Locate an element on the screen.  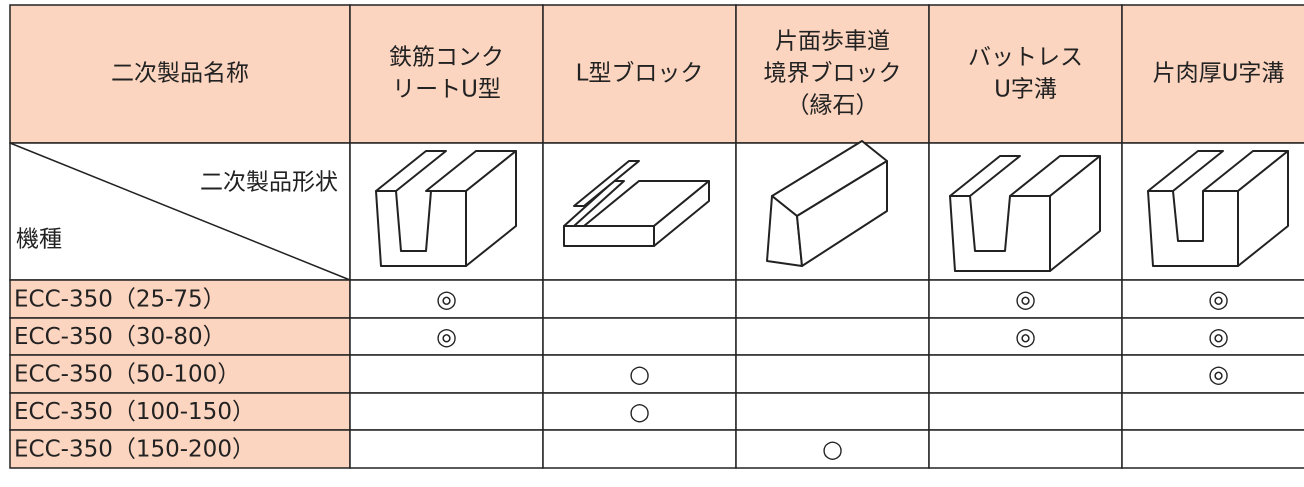
header-label: L型ブロック is located at coordinates (640, 74).